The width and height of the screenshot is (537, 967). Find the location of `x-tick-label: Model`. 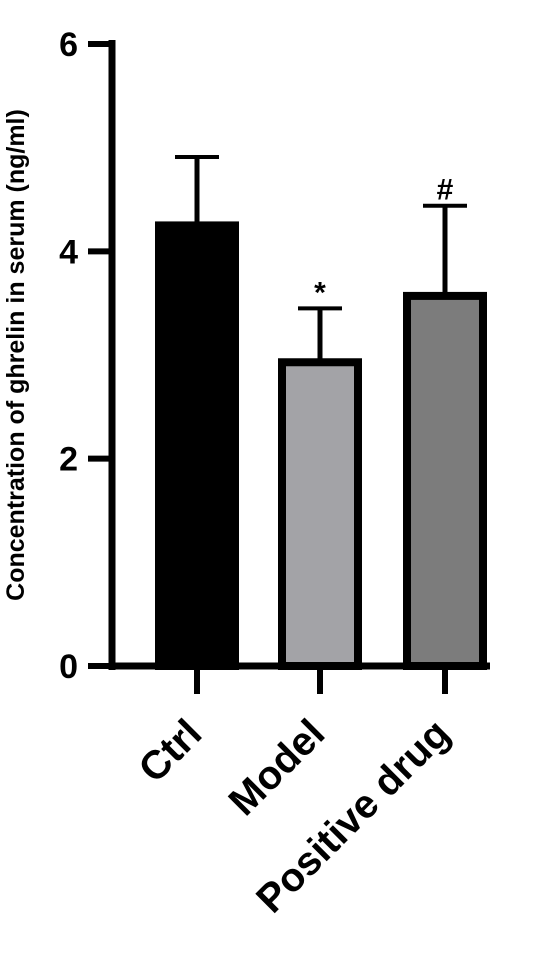

x-tick-label: Model is located at coordinates (277, 767).